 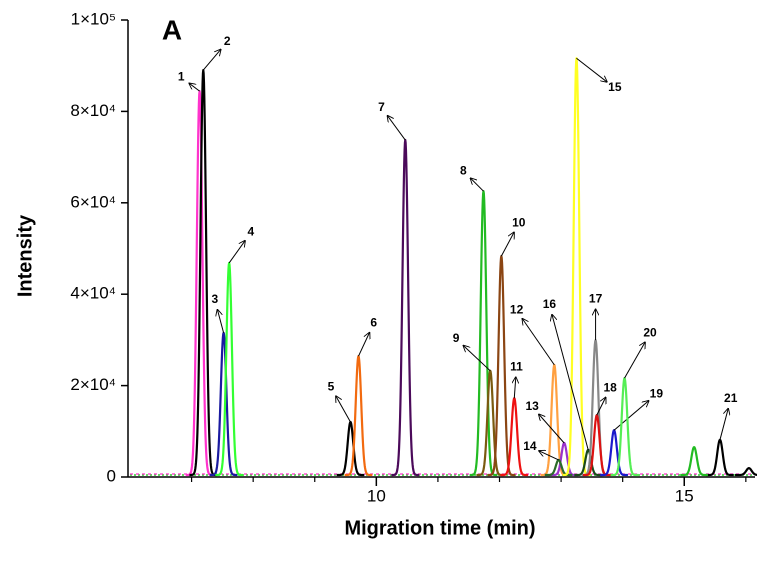 I want to click on peak-label: 1, so click(x=181, y=76).